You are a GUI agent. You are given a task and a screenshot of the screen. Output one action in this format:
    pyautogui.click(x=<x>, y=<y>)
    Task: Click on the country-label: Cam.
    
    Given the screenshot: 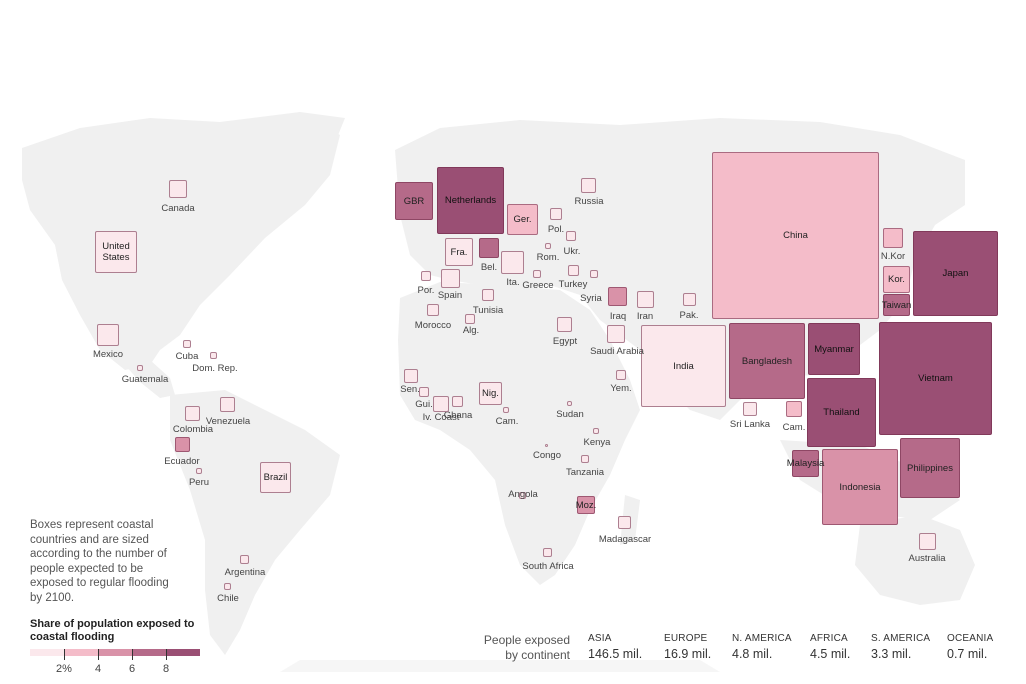 What is the action you would take?
    pyautogui.click(x=794, y=427)
    